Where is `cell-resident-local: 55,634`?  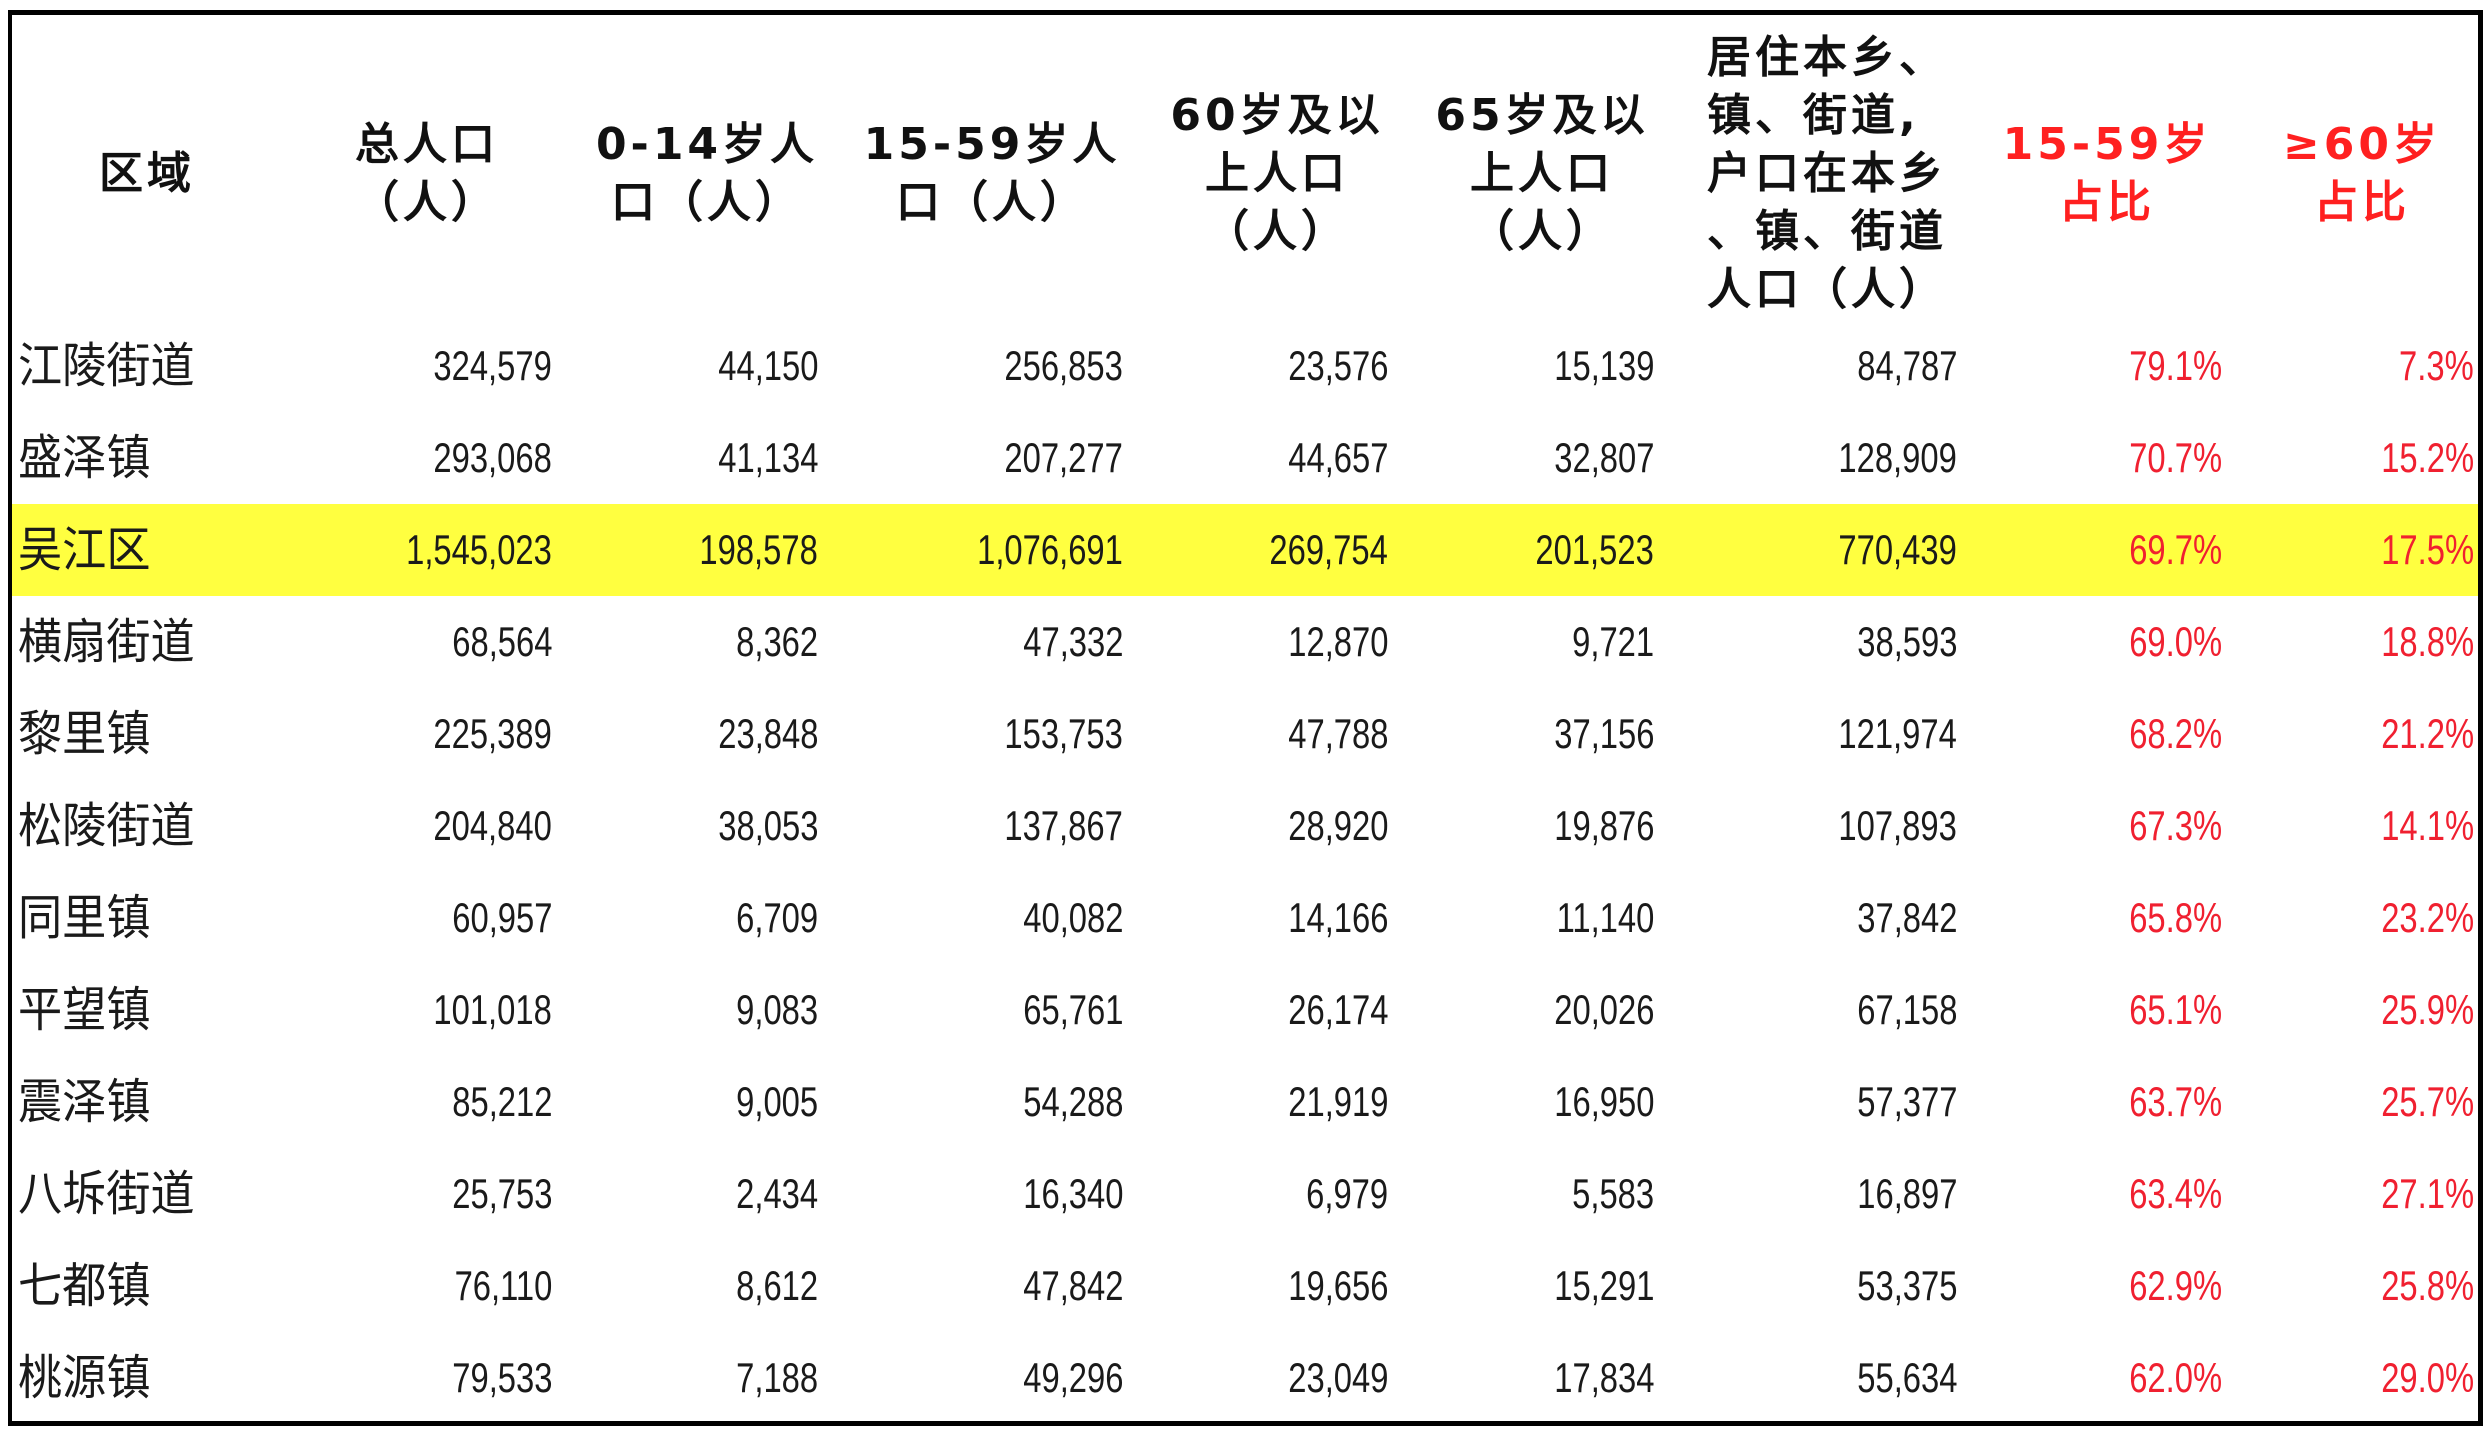 cell-resident-local: 55,634 is located at coordinates (1906, 1377).